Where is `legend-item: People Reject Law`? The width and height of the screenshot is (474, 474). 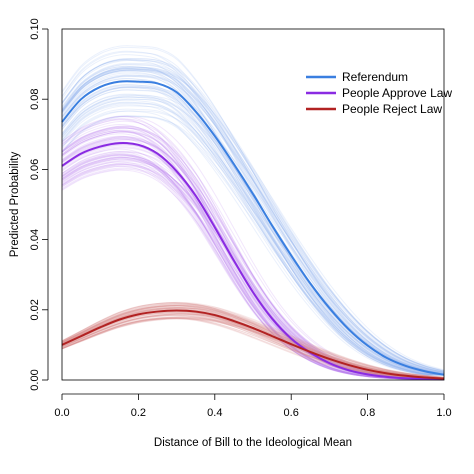 legend-item: People Reject Law is located at coordinates (374, 109).